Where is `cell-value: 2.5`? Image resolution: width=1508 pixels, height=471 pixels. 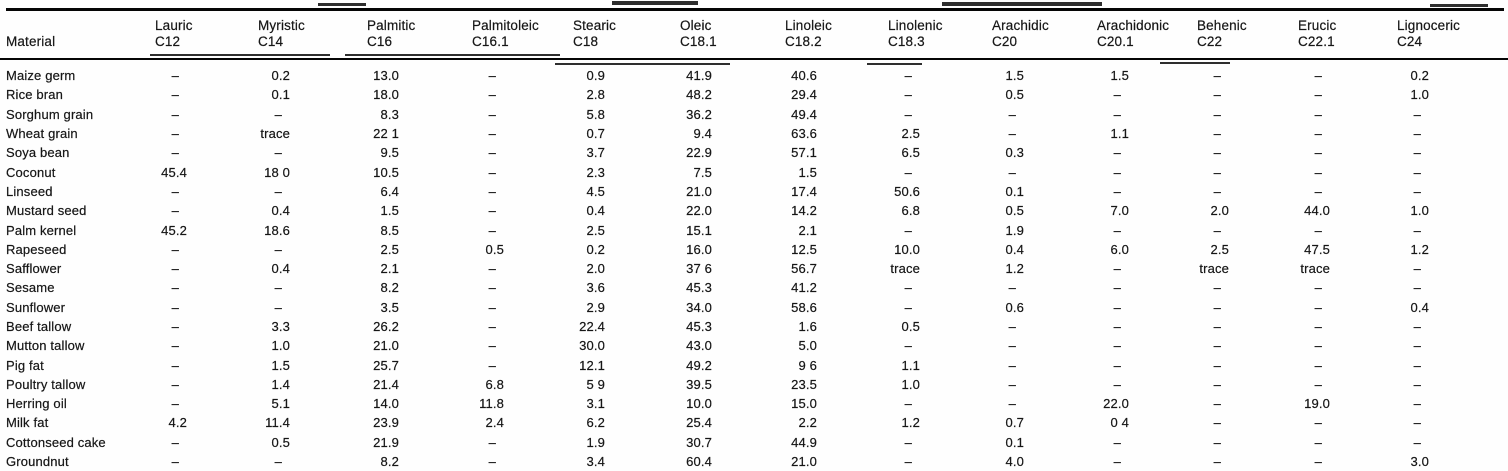 cell-value: 2.5 is located at coordinates (389, 249).